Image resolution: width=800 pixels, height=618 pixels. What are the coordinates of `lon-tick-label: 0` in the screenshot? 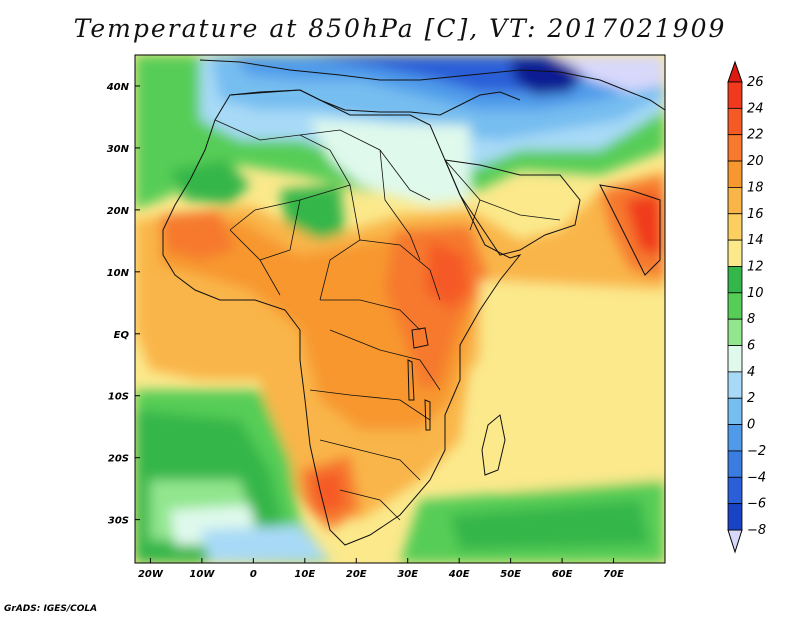 It's located at (253, 574).